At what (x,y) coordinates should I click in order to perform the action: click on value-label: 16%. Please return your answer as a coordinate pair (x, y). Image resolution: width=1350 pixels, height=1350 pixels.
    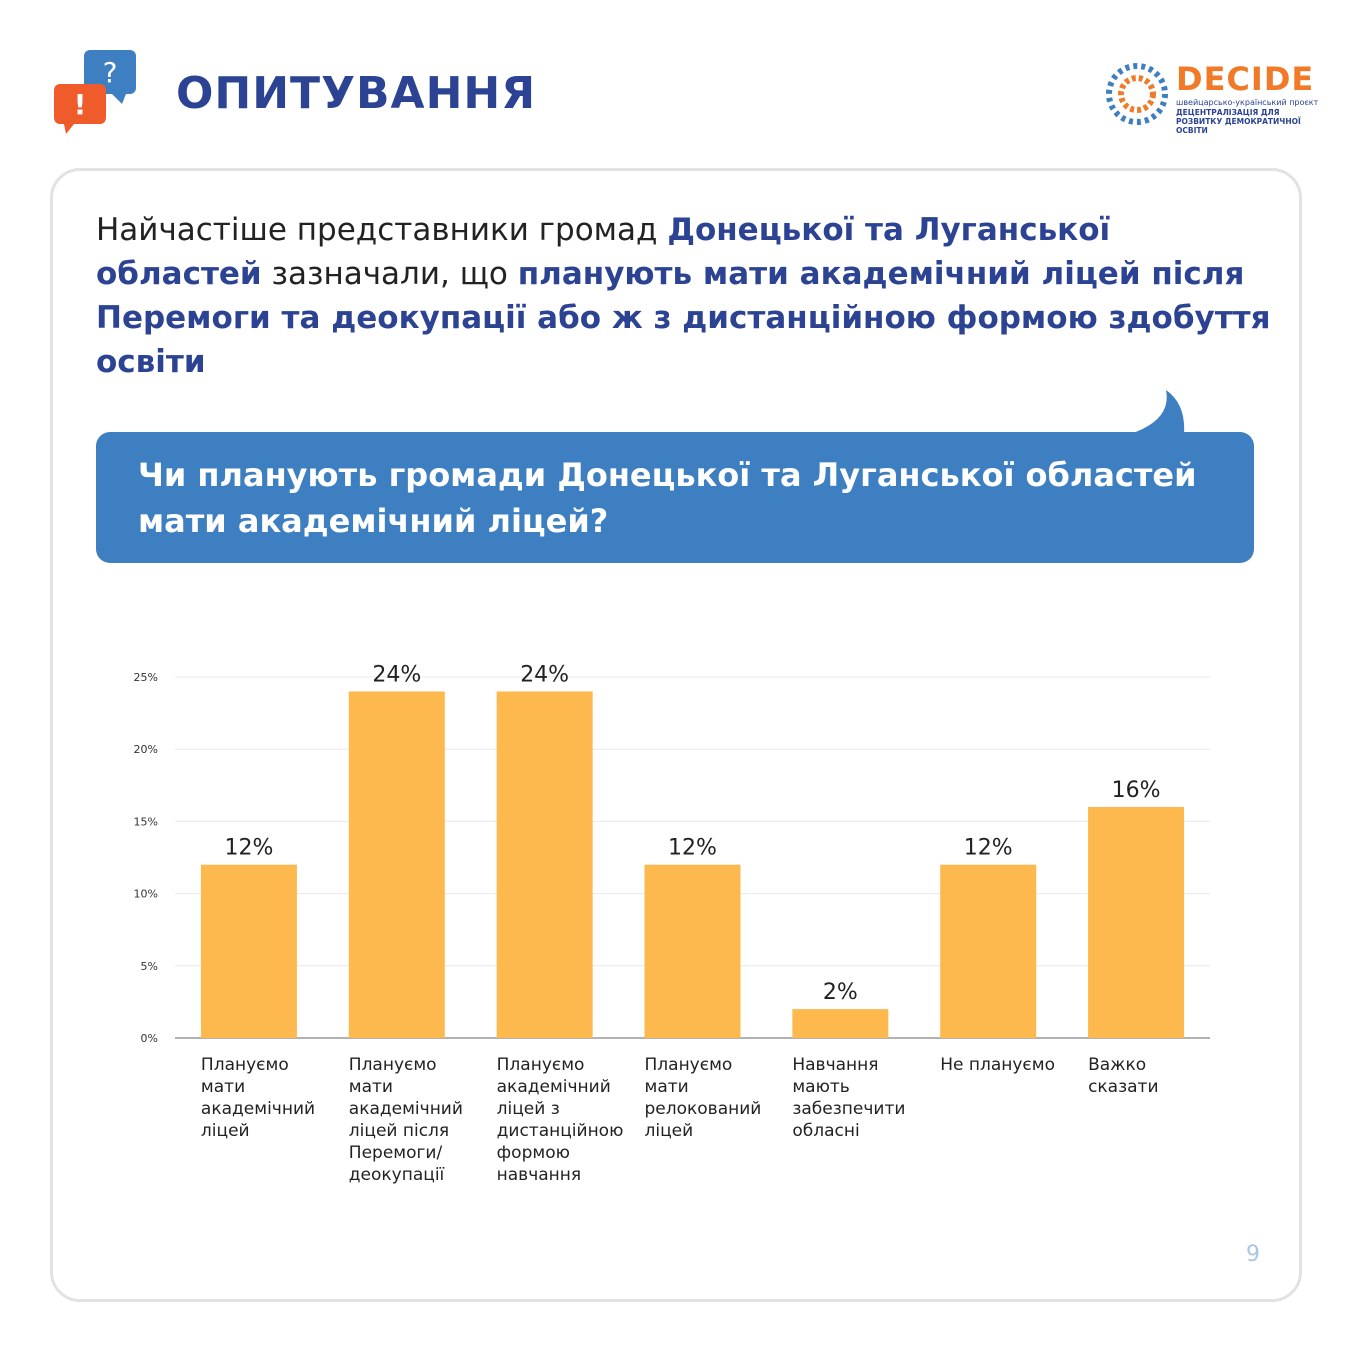
    Looking at the image, I should click on (1136, 790).